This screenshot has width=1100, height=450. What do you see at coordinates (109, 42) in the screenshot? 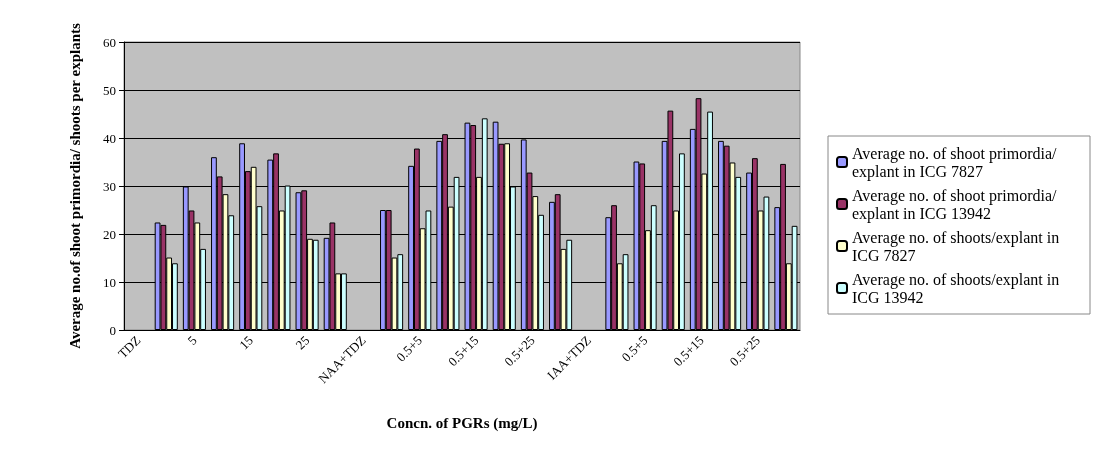
I see `y-tick-label: 60` at bounding box center [109, 42].